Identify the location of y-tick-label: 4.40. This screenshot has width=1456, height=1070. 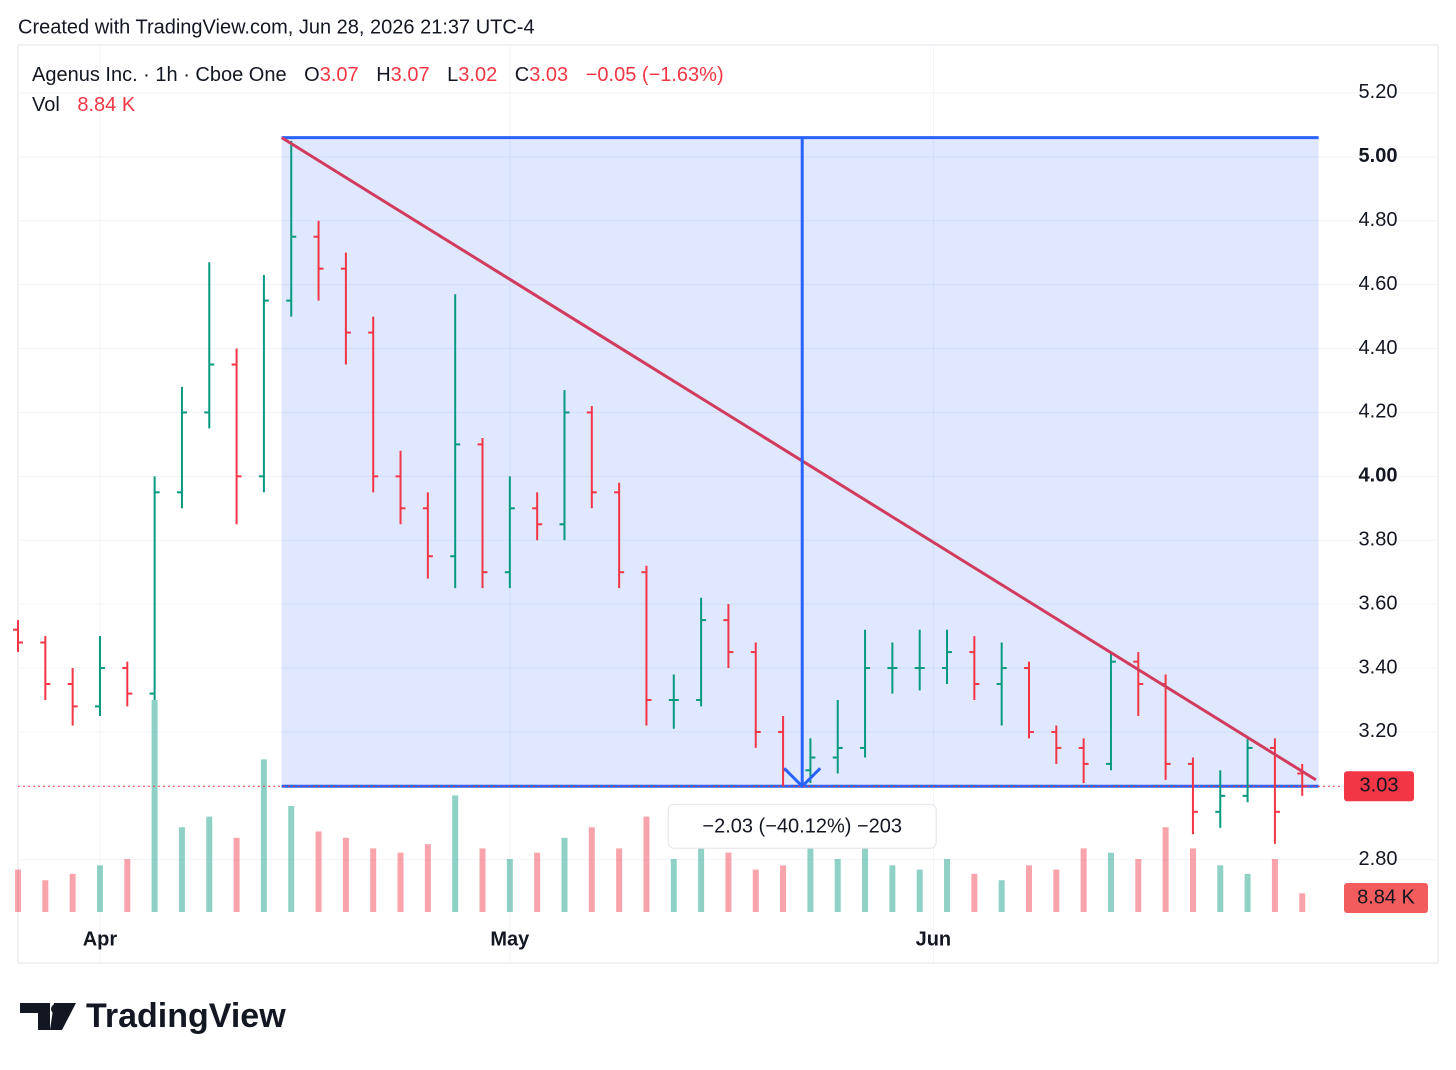
(1378, 348).